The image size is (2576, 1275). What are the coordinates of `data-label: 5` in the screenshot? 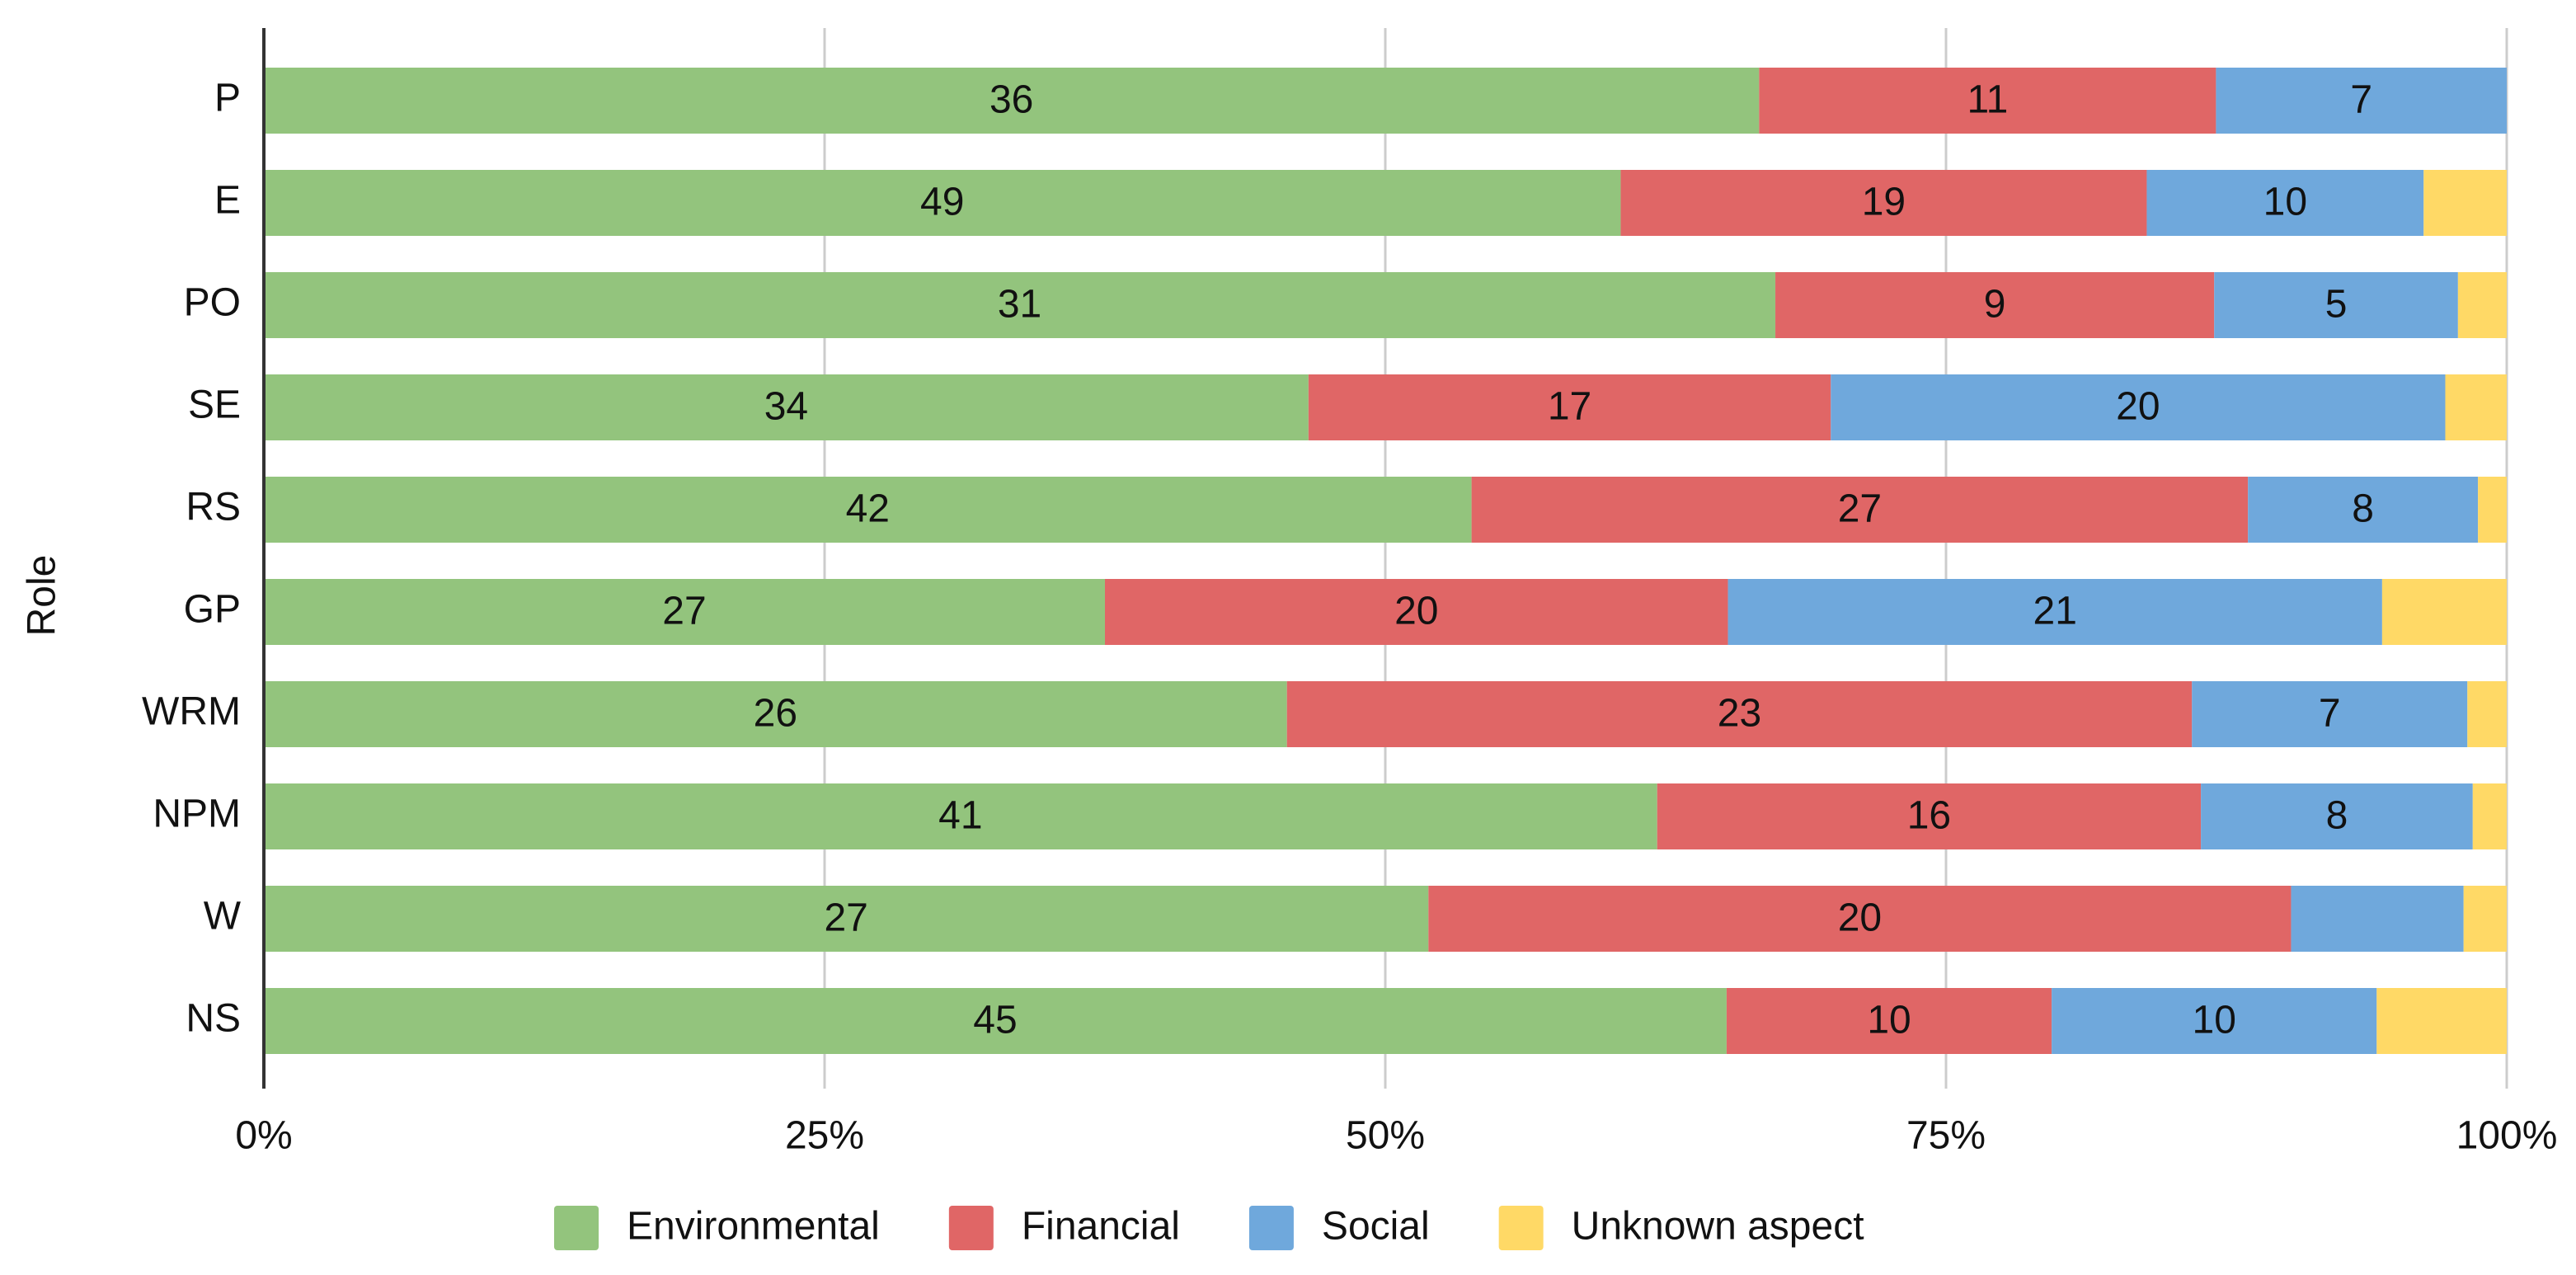 It's located at (2336, 305).